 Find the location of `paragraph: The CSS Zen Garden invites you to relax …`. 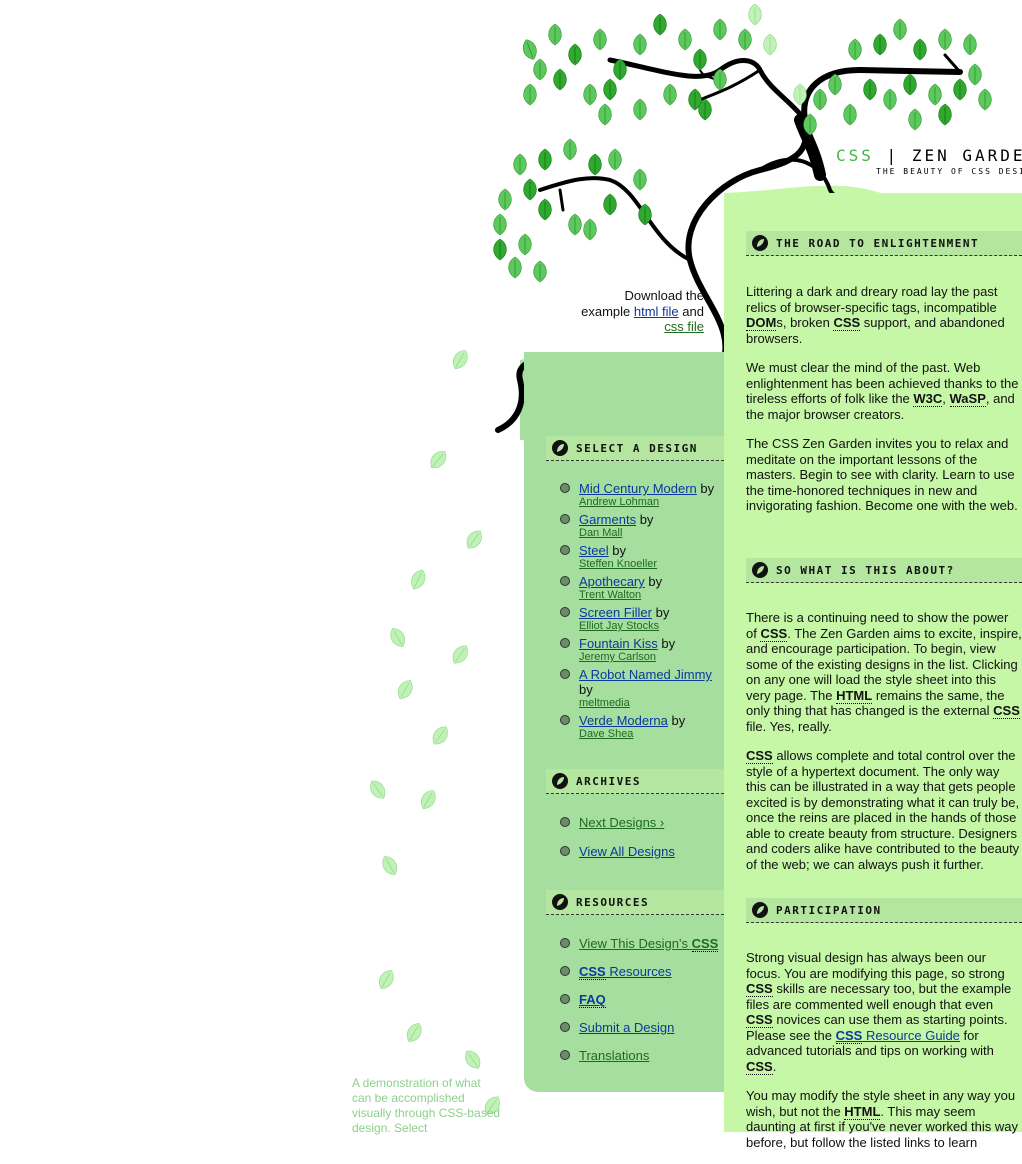

paragraph: The CSS Zen Garden invites you to relax … is located at coordinates (882, 474).